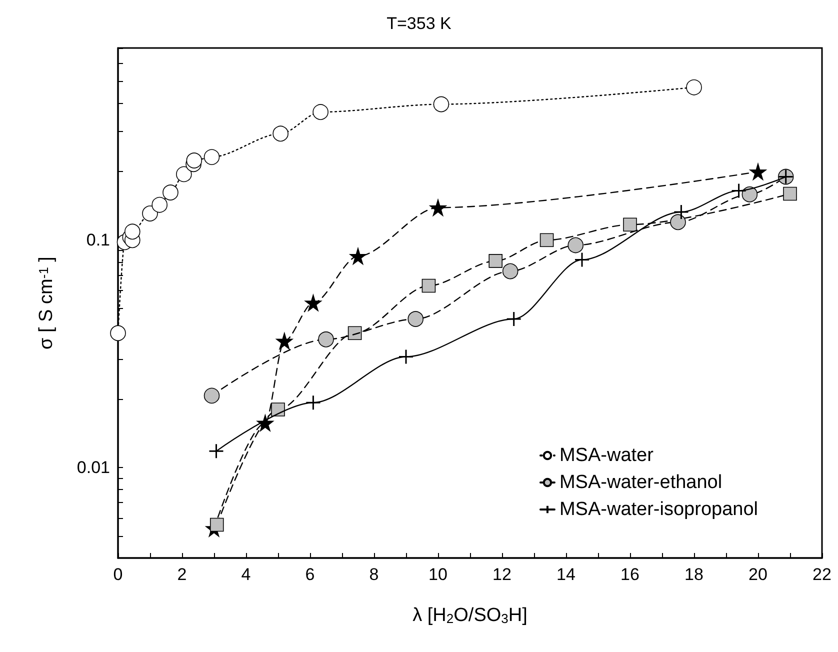 The width and height of the screenshot is (838, 652). Describe the element at coordinates (470, 615) in the screenshot. I see `x-axis-title: λ [H2O/SO3H]` at that location.